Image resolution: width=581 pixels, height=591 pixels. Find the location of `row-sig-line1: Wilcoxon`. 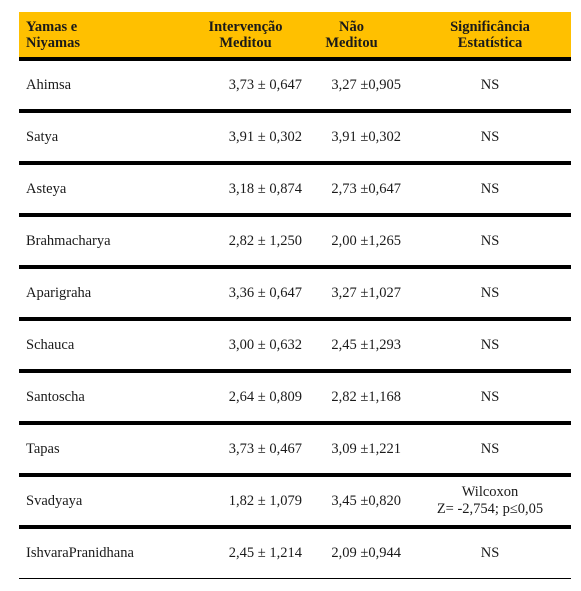

row-sig-line1: Wilcoxon is located at coordinates (490, 492).